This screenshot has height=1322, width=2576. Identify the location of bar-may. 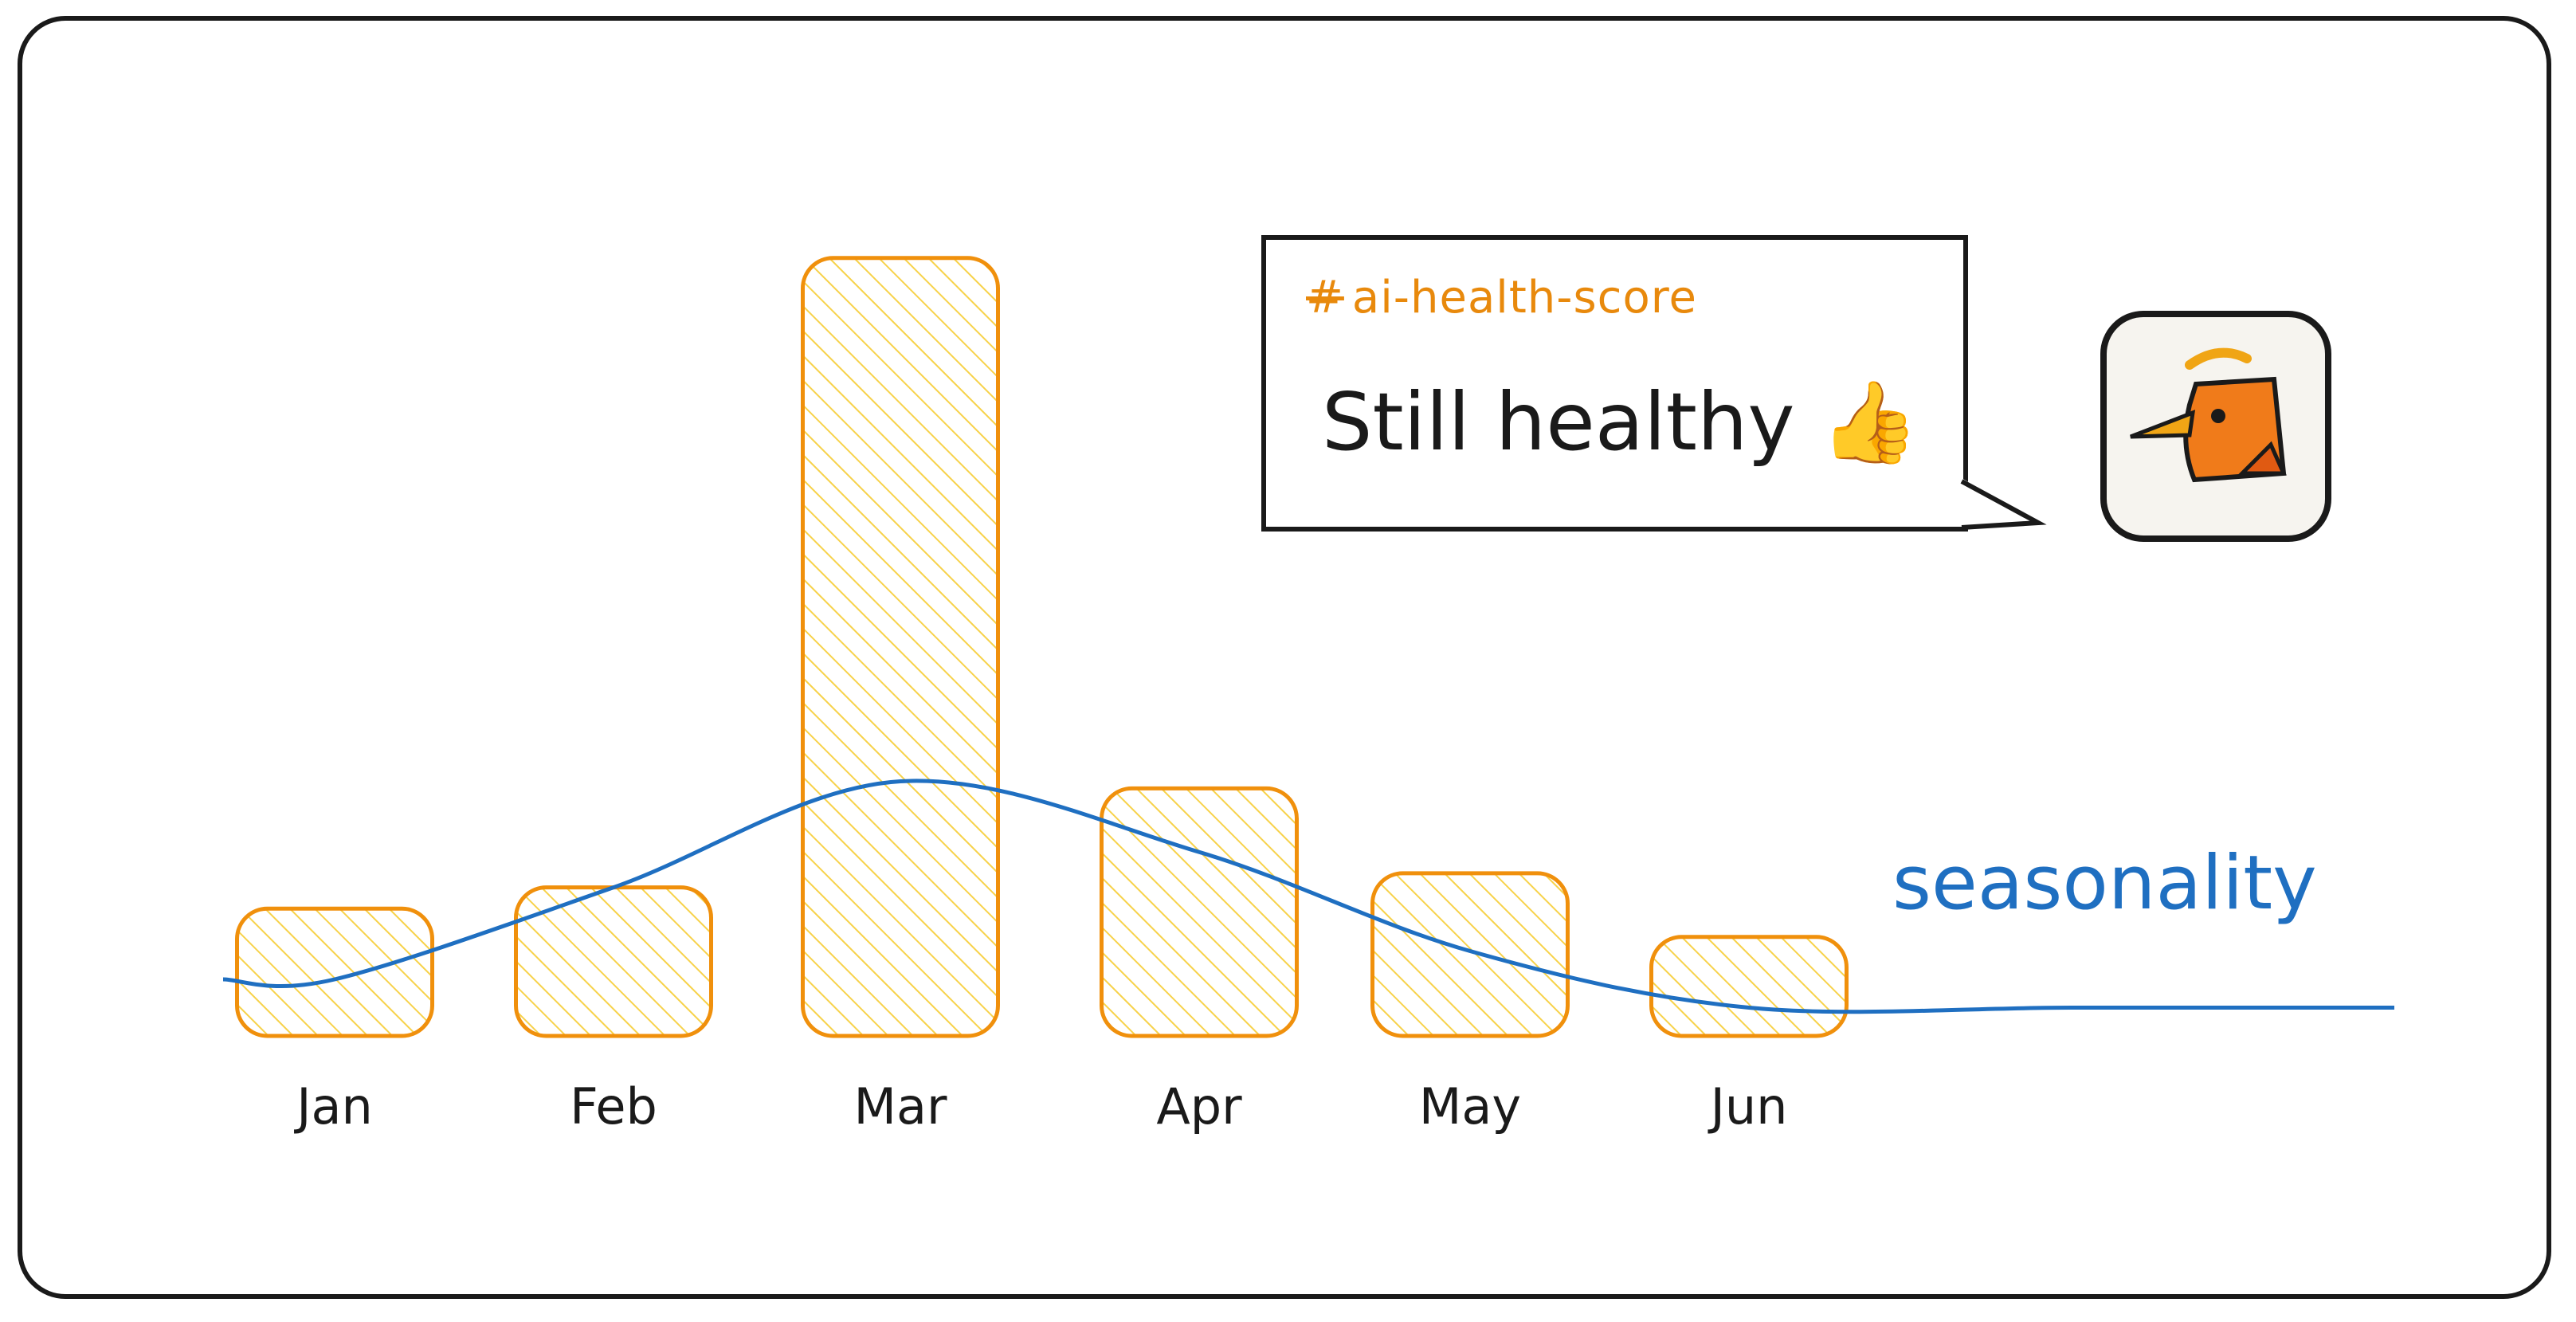
(1470, 955).